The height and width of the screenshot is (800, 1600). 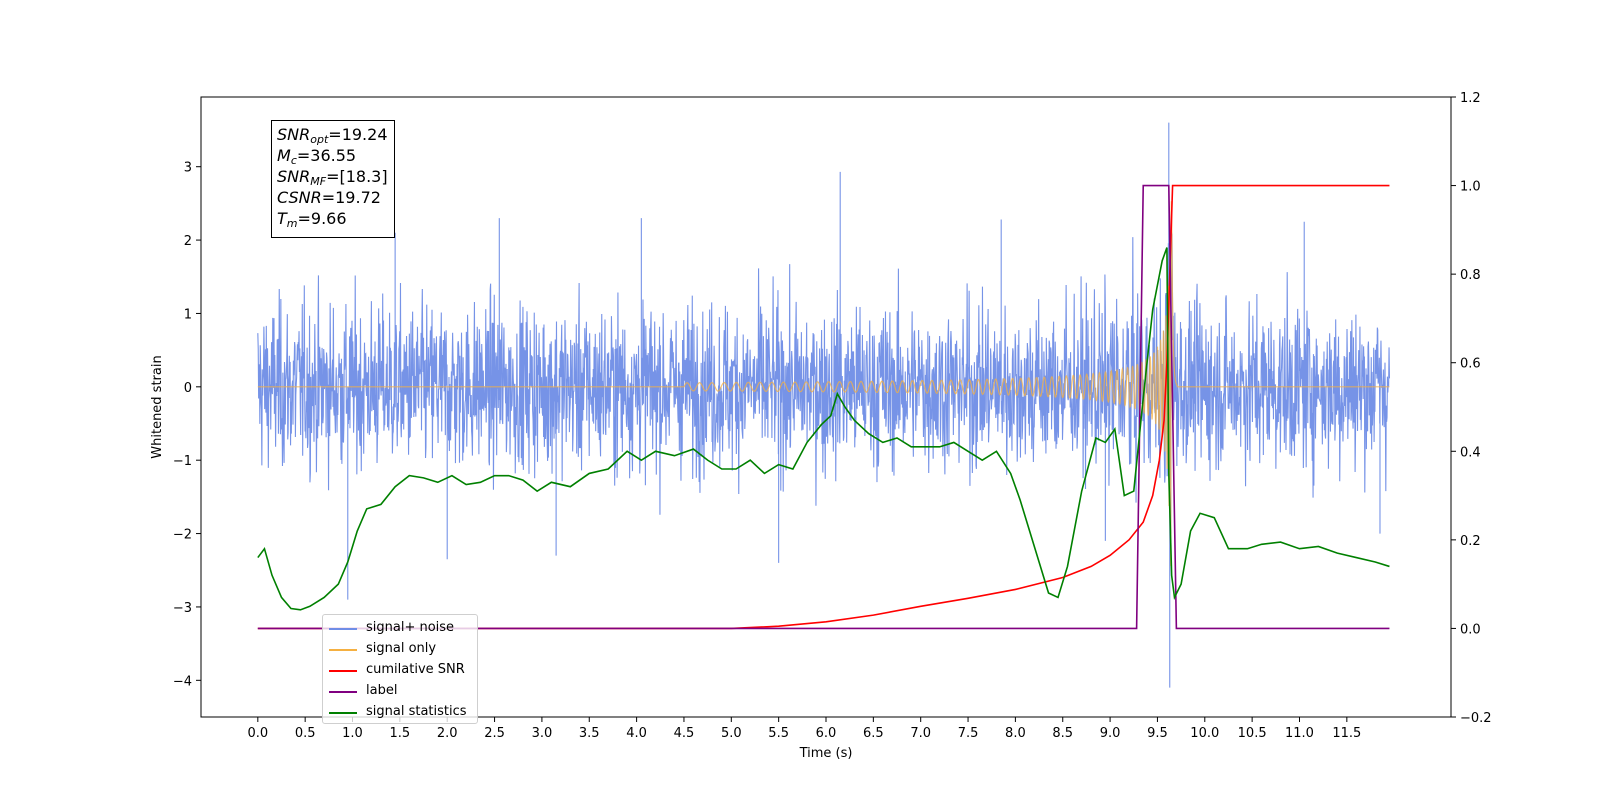 I want to click on legend-label: cumilative SNR, so click(x=415, y=669).